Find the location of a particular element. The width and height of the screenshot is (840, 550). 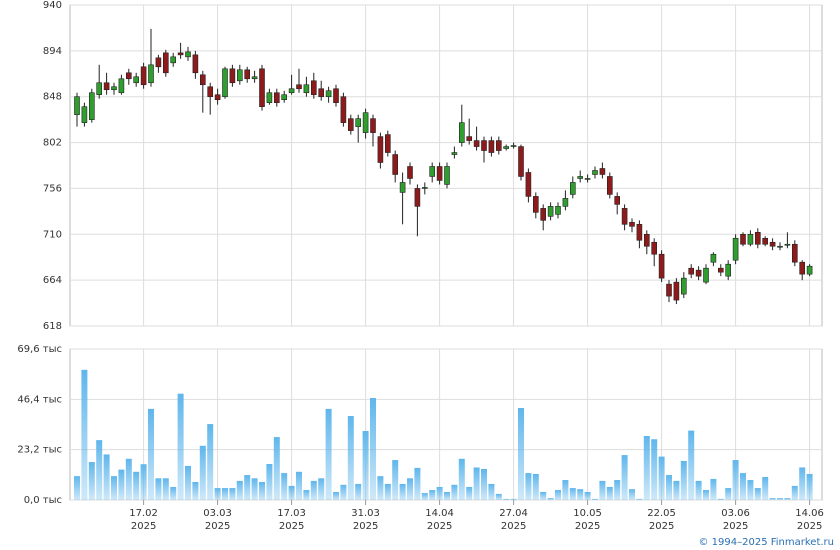

x-tick-label: 27.04 is located at coordinates (513, 513).